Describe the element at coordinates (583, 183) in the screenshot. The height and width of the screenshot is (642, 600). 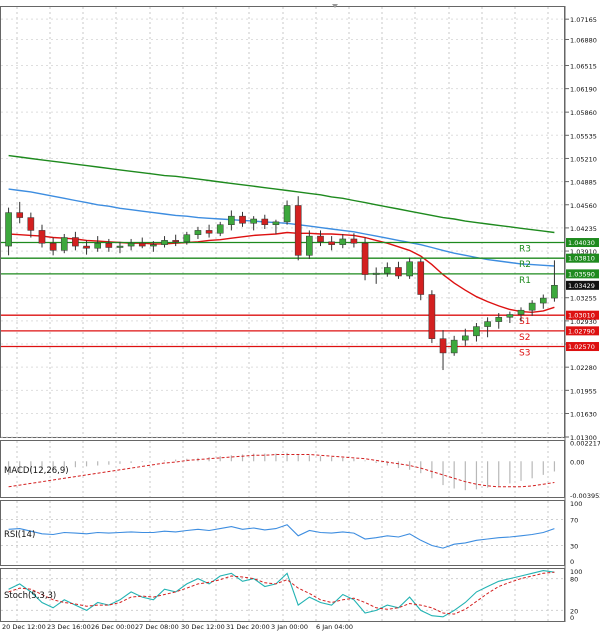
I see `price-tick-label: 1.04885` at that location.